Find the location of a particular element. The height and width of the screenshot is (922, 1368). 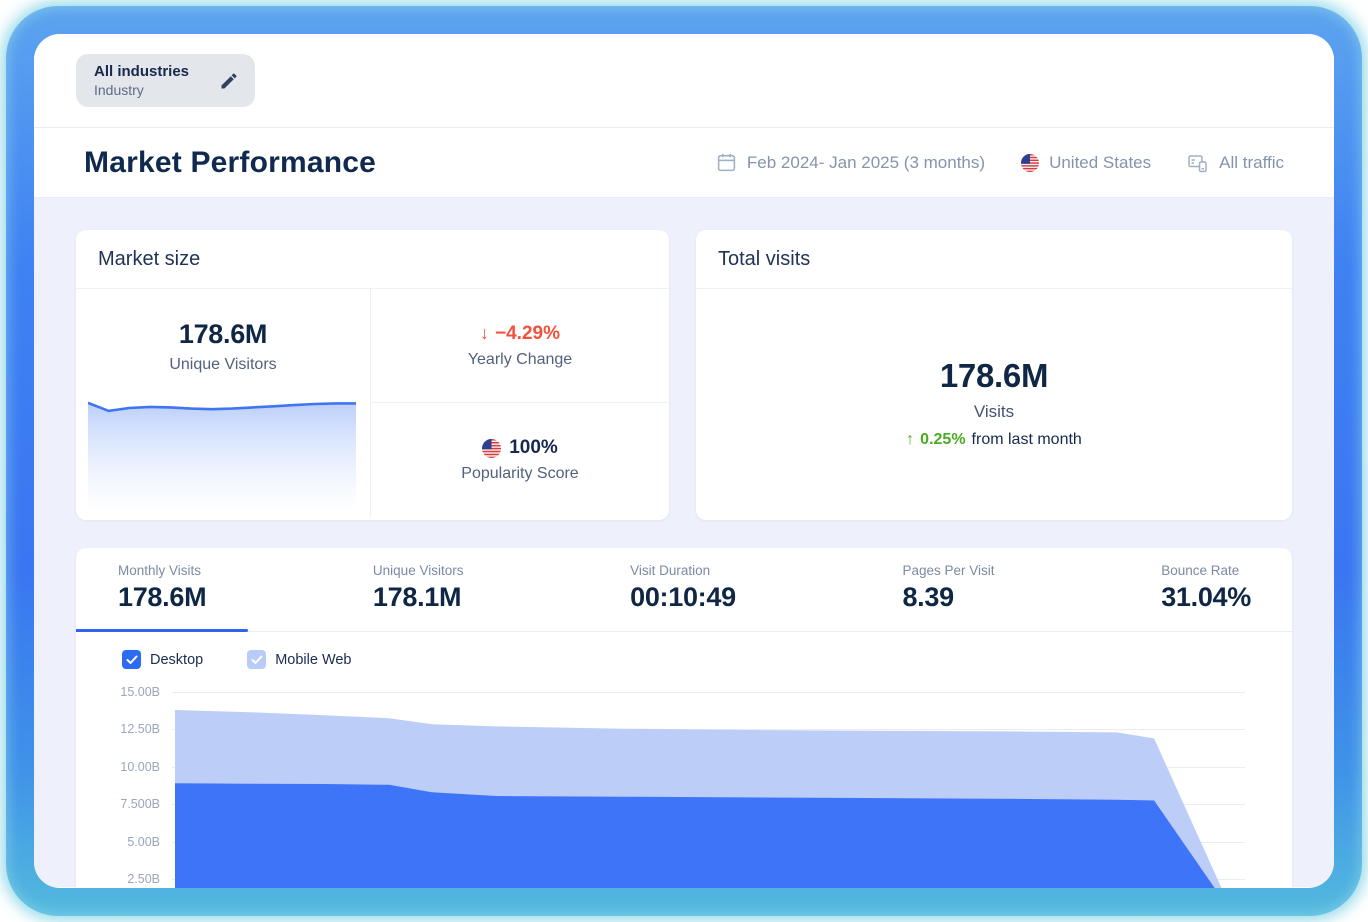

down-arrow-icon: ↓ is located at coordinates (484, 333).